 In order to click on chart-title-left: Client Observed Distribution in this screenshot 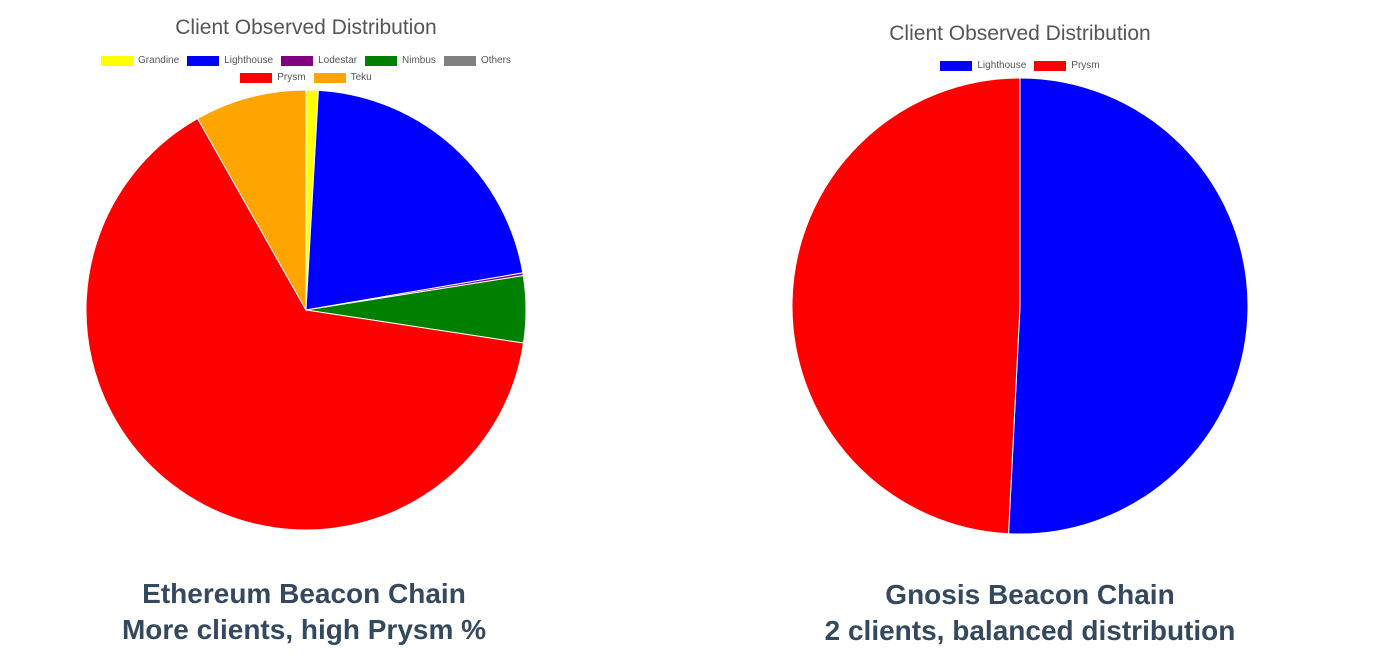, I will do `click(306, 27)`.